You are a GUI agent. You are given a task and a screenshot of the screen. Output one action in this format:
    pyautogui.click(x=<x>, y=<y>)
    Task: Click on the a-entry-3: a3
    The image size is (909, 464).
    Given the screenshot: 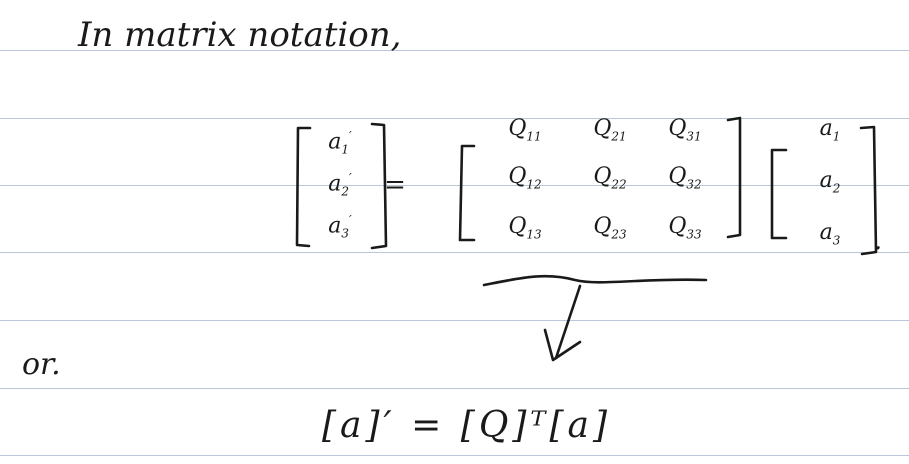 What is the action you would take?
    pyautogui.click(x=830, y=234)
    